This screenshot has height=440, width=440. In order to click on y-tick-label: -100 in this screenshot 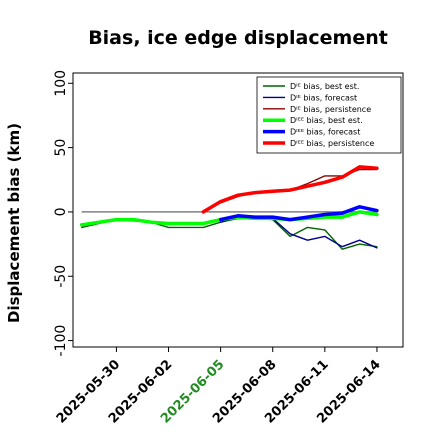, I will do `click(61, 341)`.